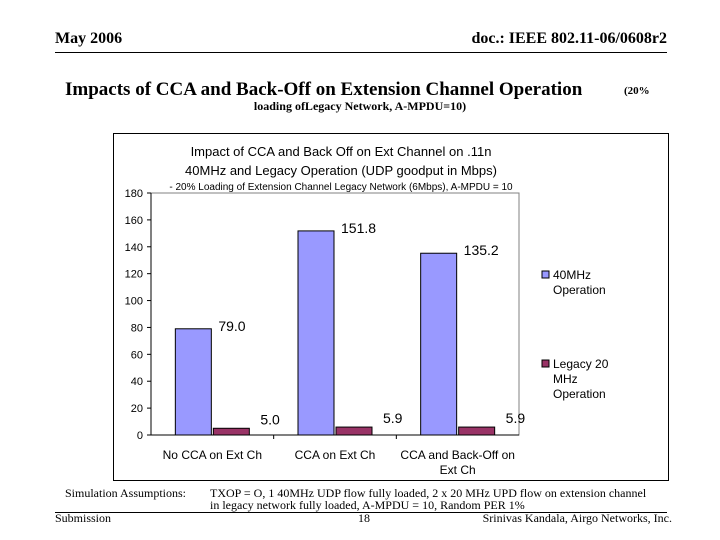 The width and height of the screenshot is (720, 540). I want to click on legend-label-legacy-20mhz: Operation, so click(579, 394).